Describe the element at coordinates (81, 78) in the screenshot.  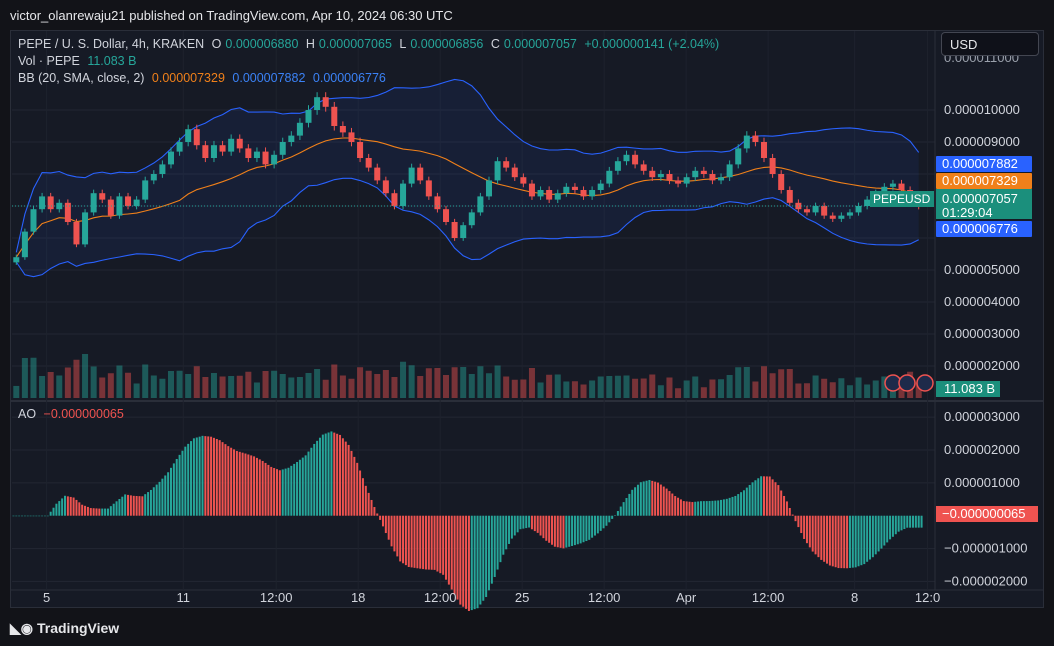
I see `bb-label: BB (20, SMA, close, 2)` at that location.